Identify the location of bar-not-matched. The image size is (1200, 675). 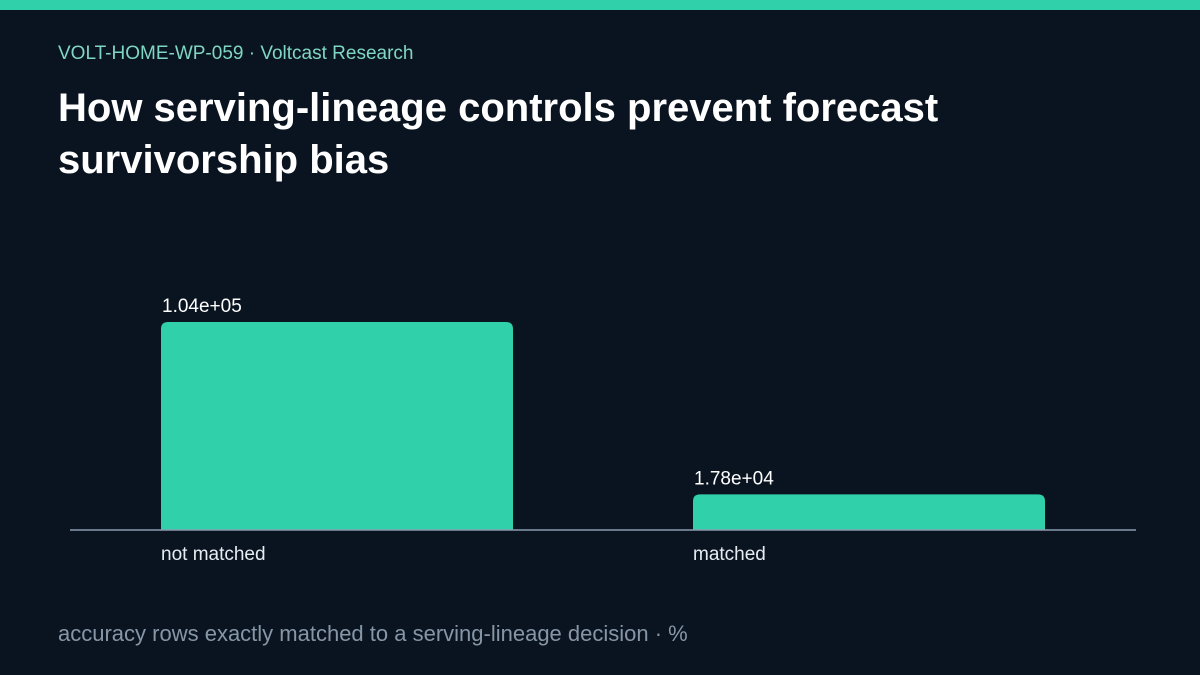
(337, 426).